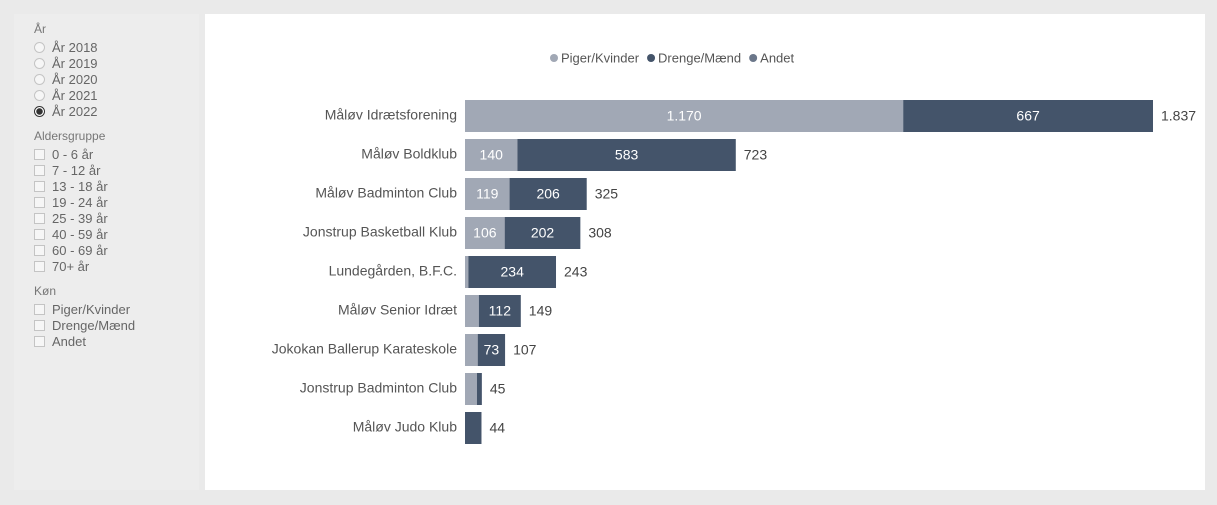 The image size is (1217, 505). Describe the element at coordinates (73, 154) in the screenshot. I see `option-label: 0 - 6 år` at that location.